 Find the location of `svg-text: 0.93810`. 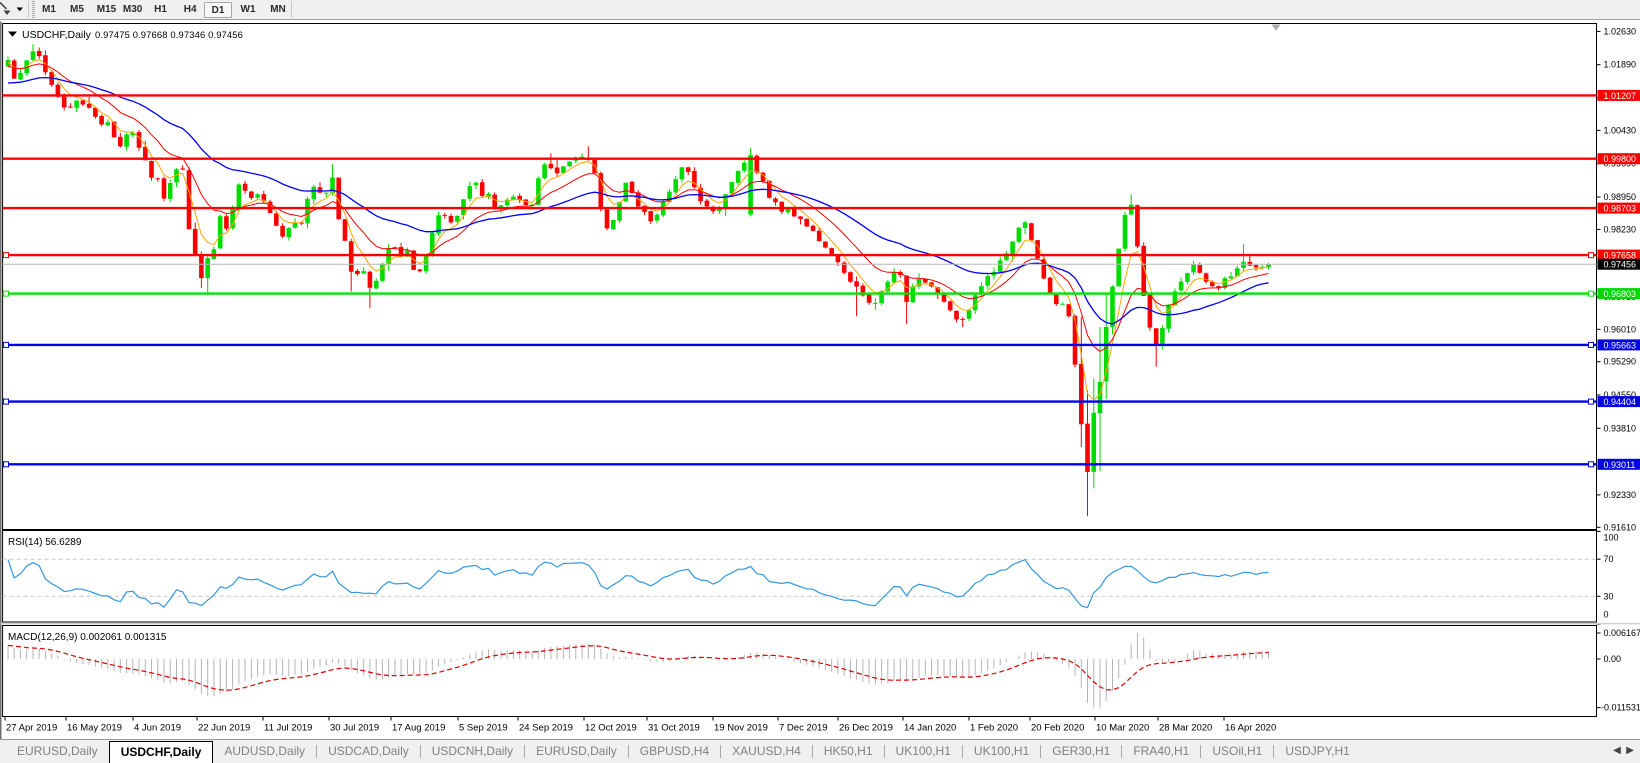

svg-text: 0.93810 is located at coordinates (1620, 428).